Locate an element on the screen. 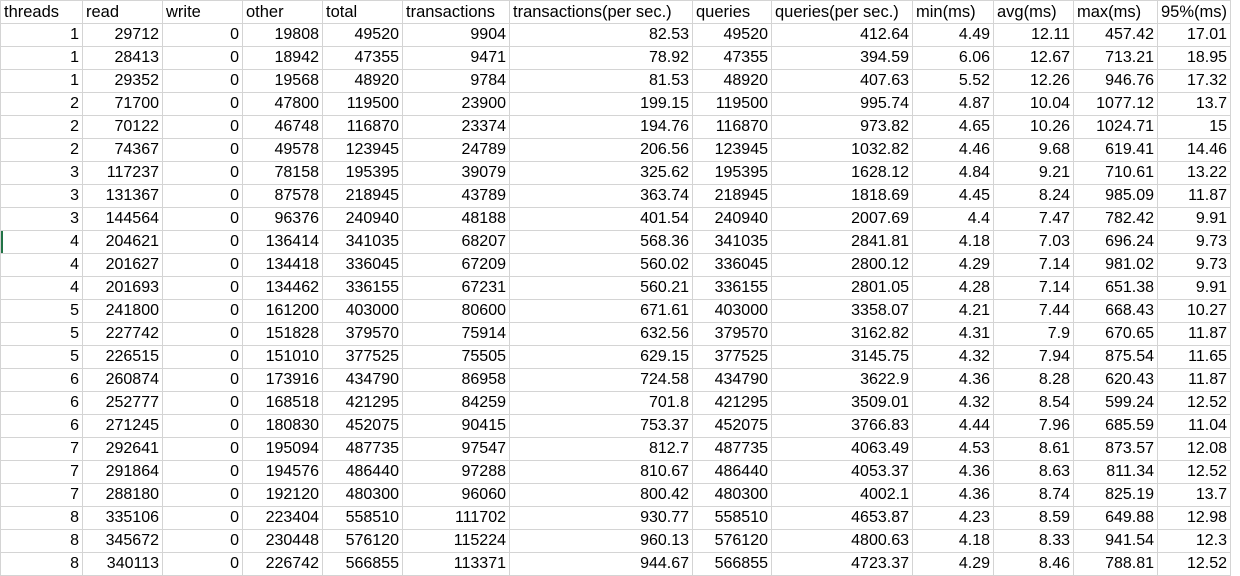 The image size is (1240, 576). table-cell: 336045 is located at coordinates (732, 265).